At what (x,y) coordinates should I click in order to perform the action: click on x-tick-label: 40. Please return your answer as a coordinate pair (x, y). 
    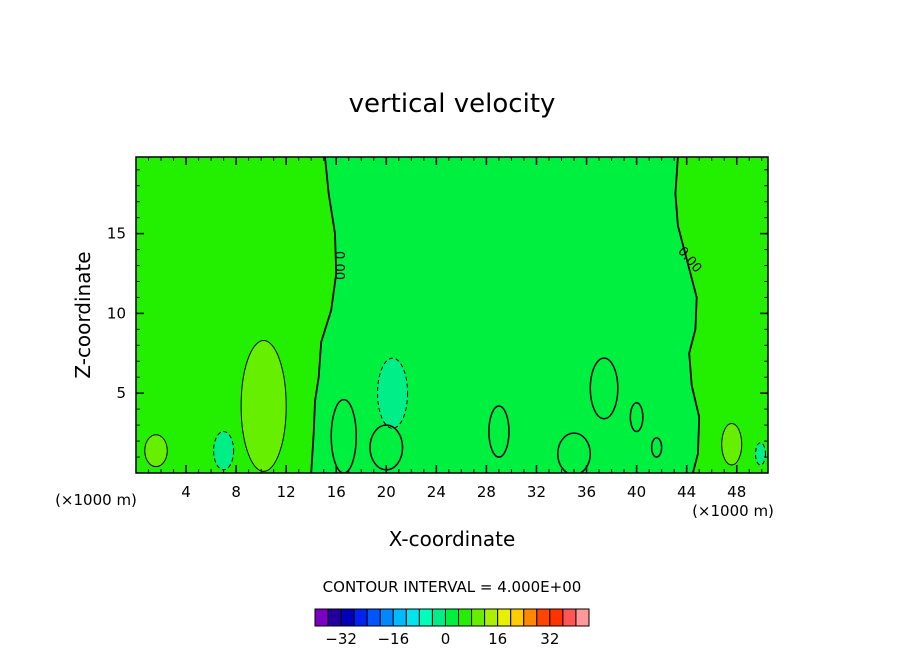
    Looking at the image, I should click on (636, 492).